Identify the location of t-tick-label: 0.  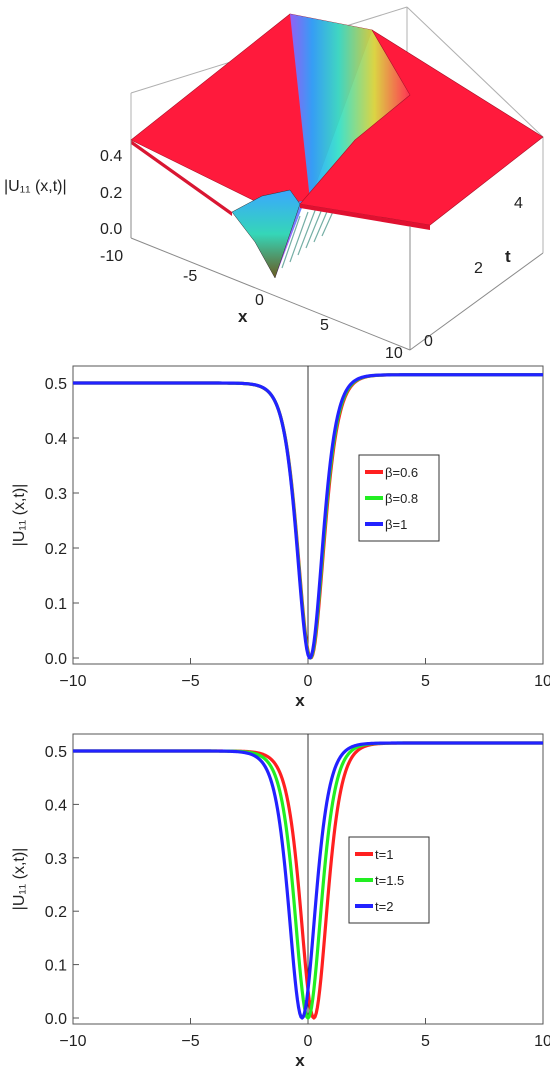
(428, 341).